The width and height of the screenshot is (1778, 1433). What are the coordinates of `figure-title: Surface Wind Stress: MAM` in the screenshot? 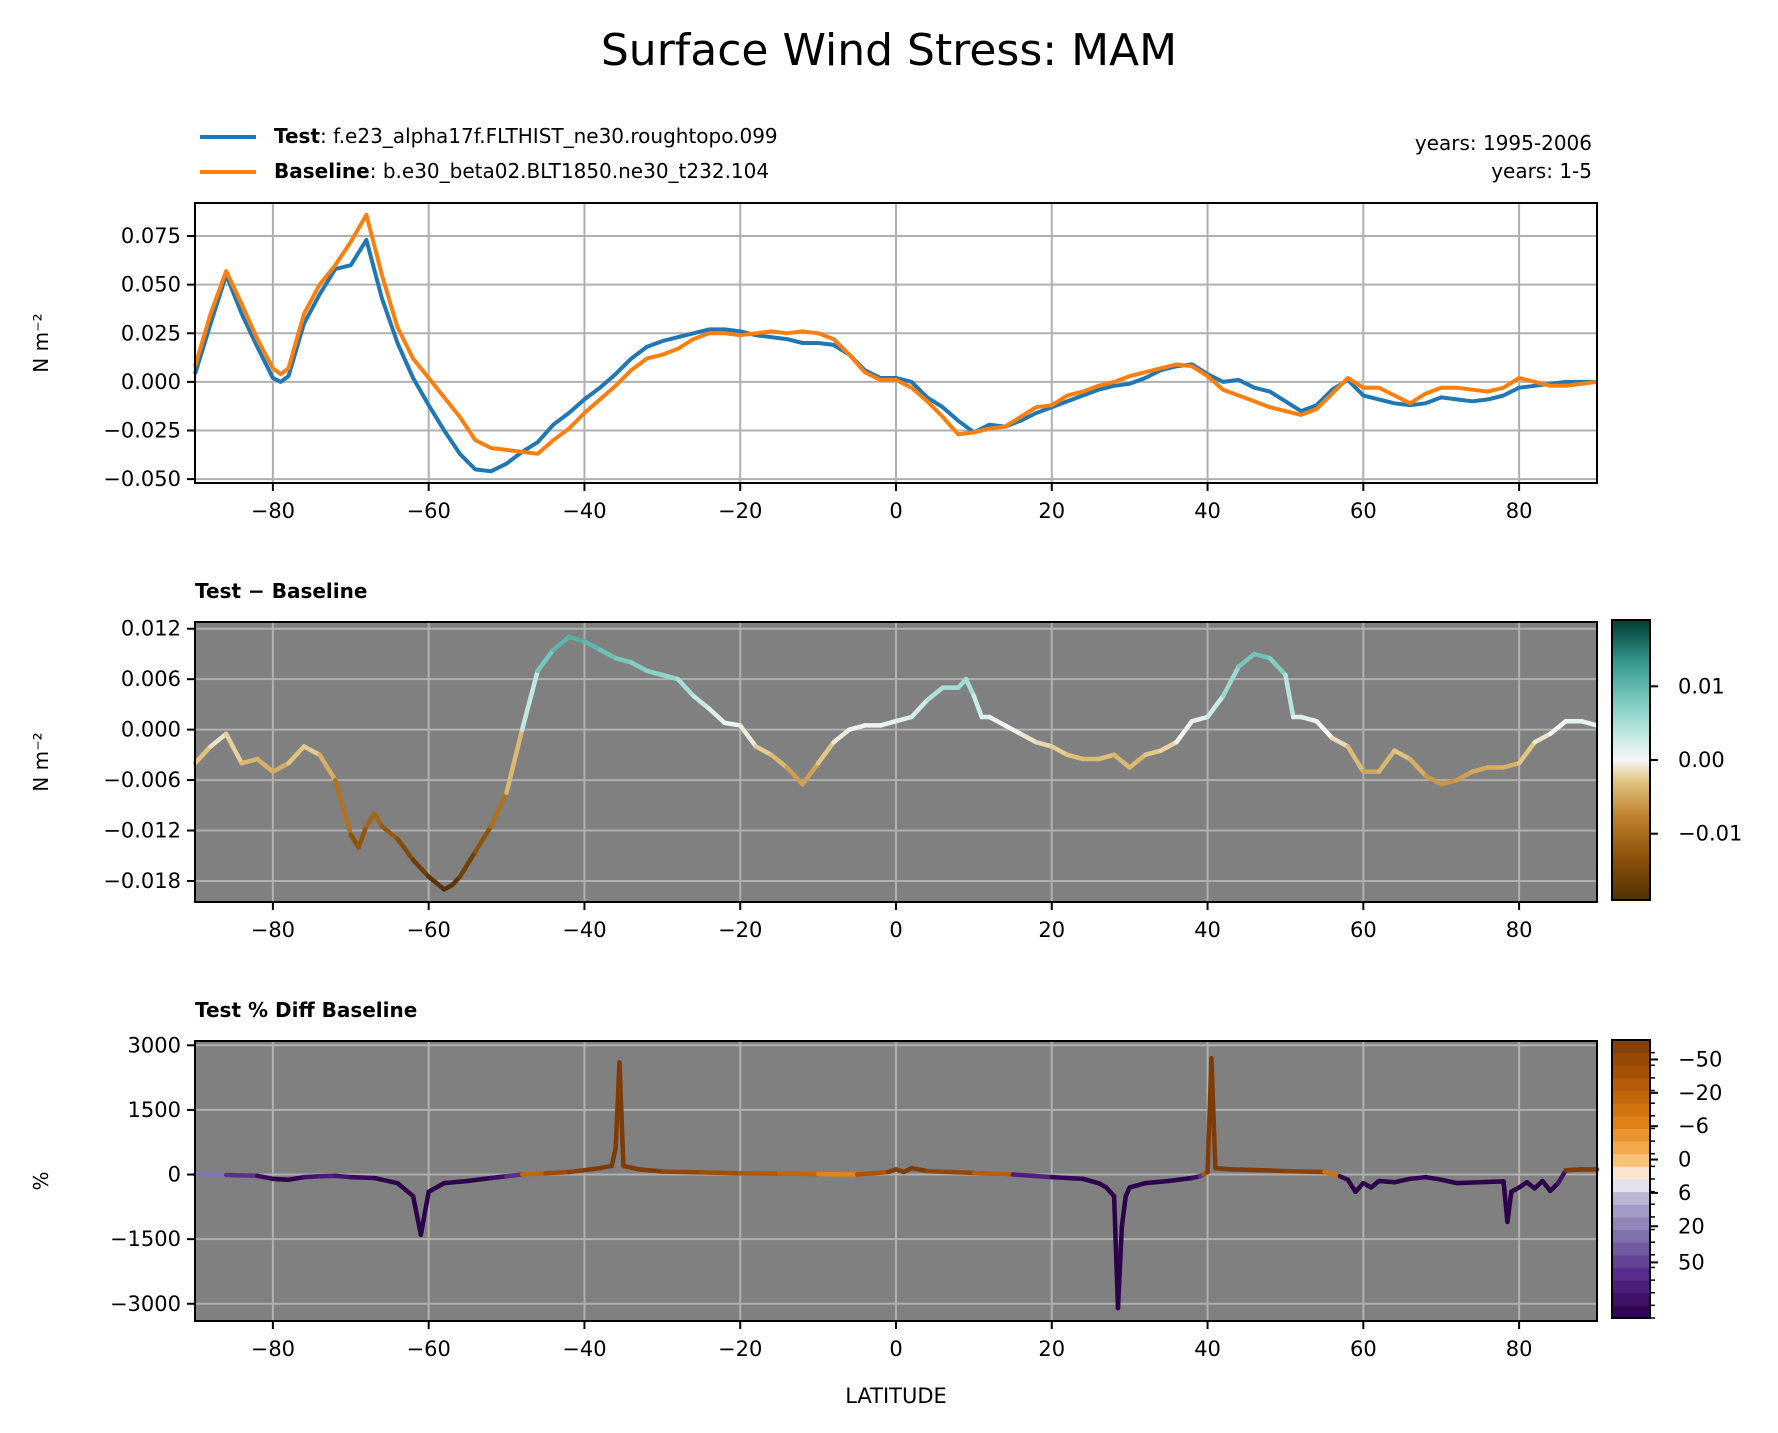 It's located at (889, 50).